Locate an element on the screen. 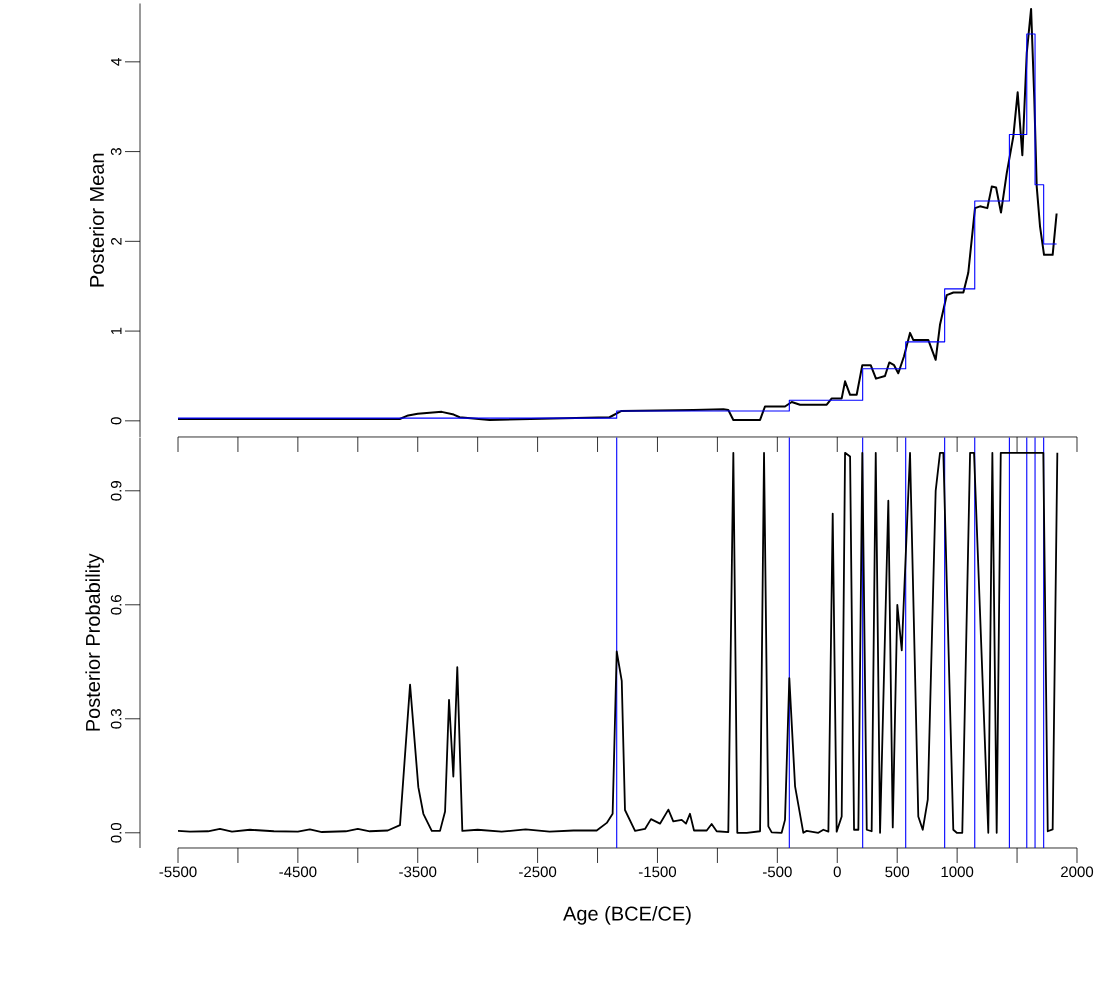 The width and height of the screenshot is (1104, 984). y-tick-label: 4 is located at coordinates (116, 62).